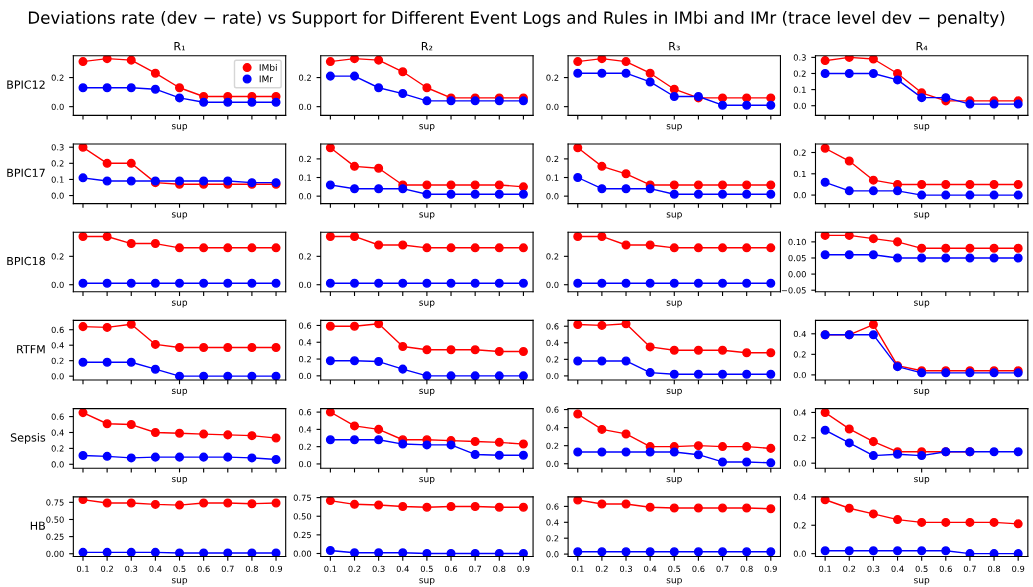 This screenshot has height=587, width=1033. I want to click on y-tick-label: 0.10, so click(797, 242).